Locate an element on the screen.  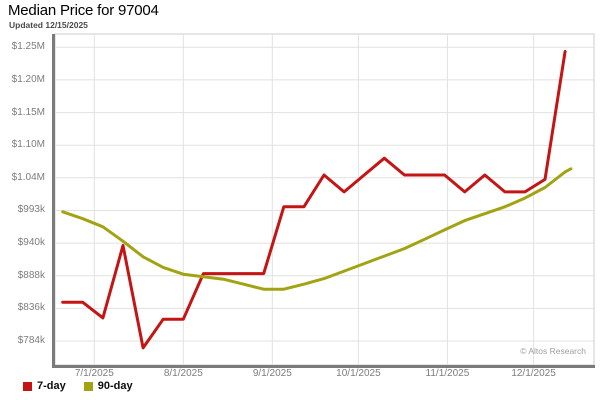
x-axis-label: 8/1/2025 is located at coordinates (183, 373).